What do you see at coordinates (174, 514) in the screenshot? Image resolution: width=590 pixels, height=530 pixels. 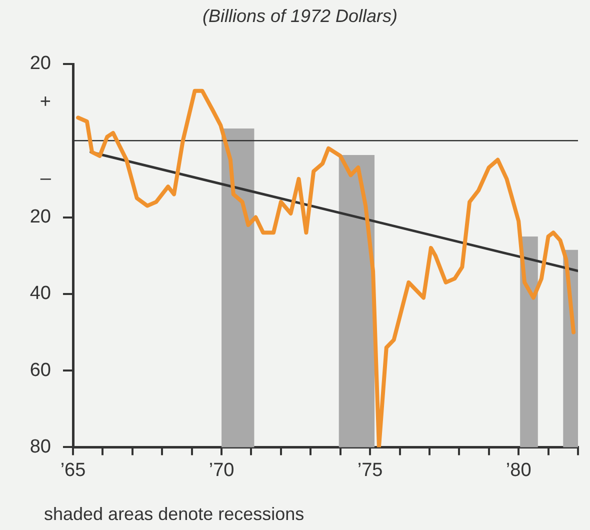 I see `text: shaded areas denote recessions` at bounding box center [174, 514].